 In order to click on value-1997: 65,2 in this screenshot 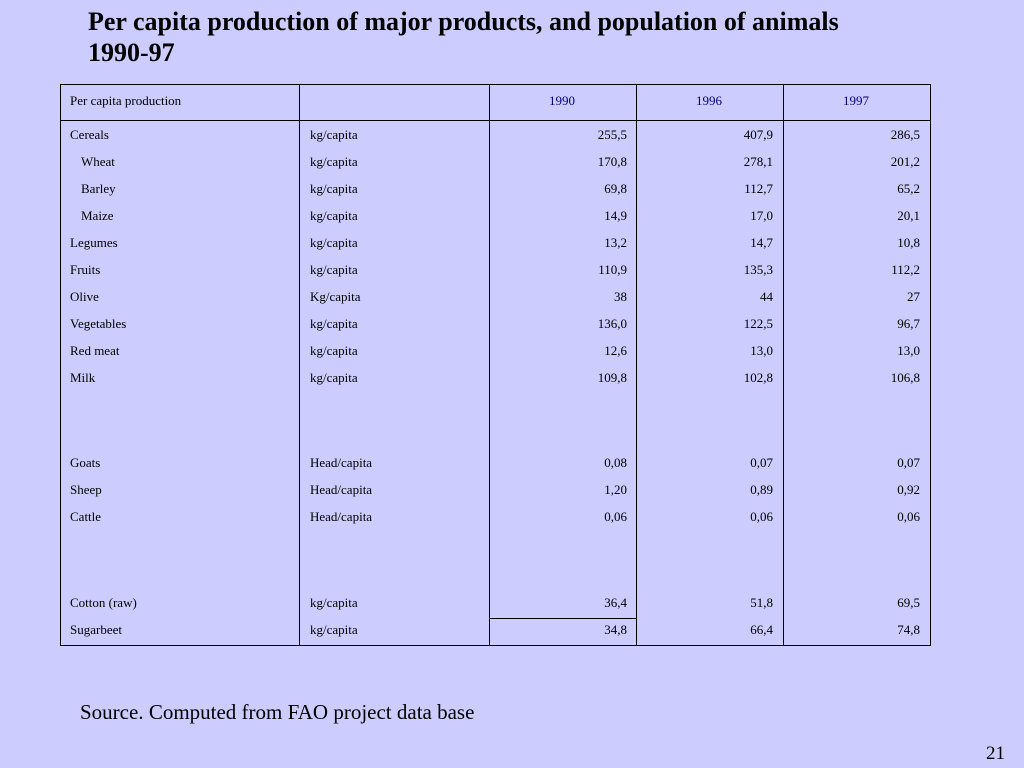, I will do `click(908, 188)`.